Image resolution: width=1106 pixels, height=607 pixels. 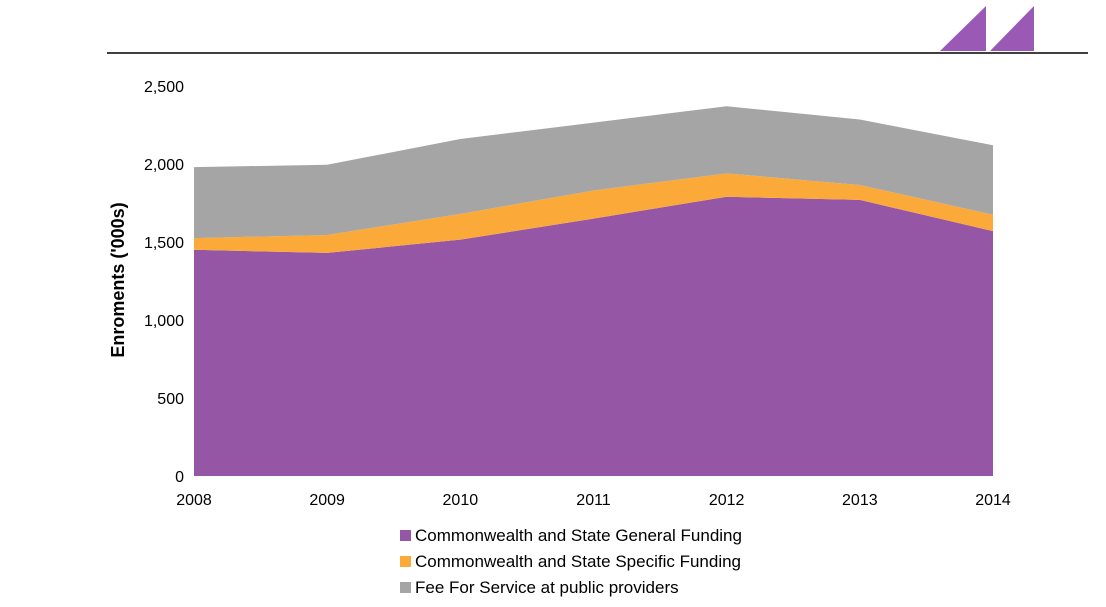 I want to click on x-tick-label: 2010, so click(x=461, y=500).